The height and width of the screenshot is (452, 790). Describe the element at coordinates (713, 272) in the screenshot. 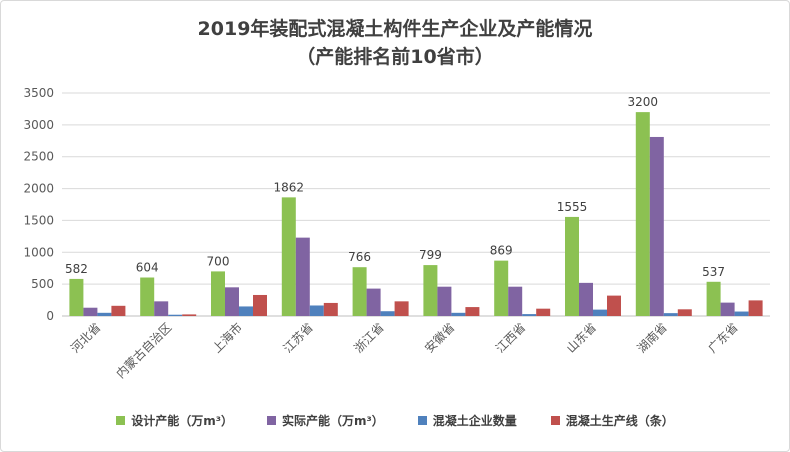

I see `data-label: 537` at that location.